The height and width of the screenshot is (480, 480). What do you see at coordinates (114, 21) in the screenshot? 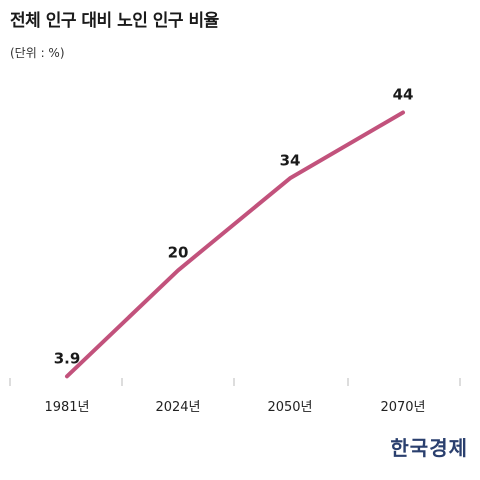
I see `chart-title: 전체 인구 대비 노인 인구 비율` at bounding box center [114, 21].